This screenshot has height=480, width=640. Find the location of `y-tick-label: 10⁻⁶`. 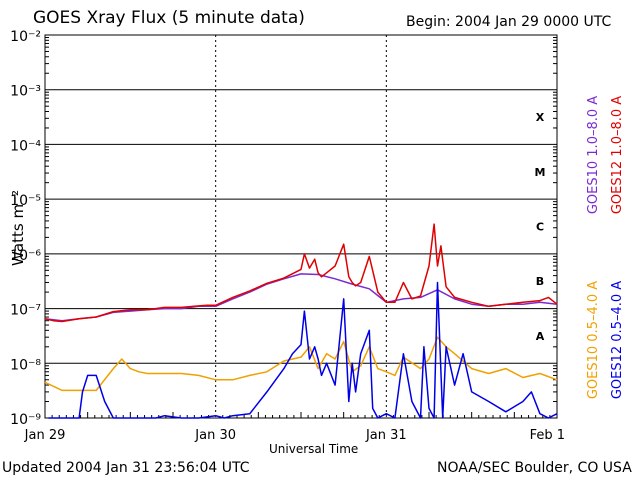

y-tick-label: 10⁻⁶ is located at coordinates (25, 256).